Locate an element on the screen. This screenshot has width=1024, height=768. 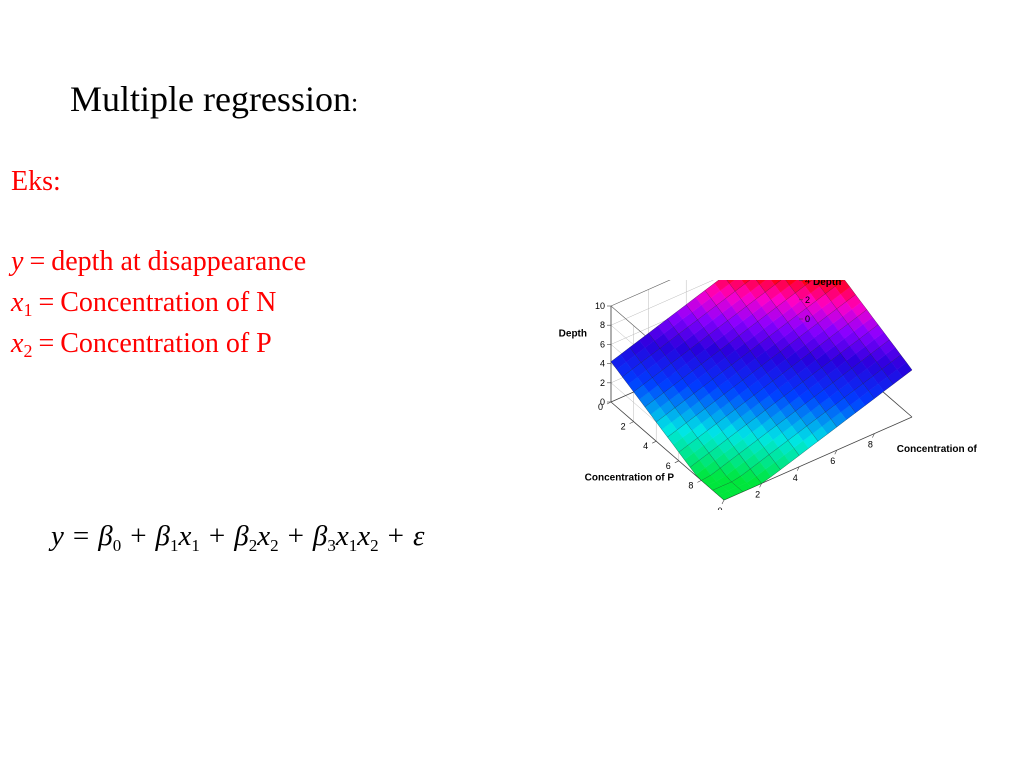
p-tick-label: 6 is located at coordinates (668, 466).